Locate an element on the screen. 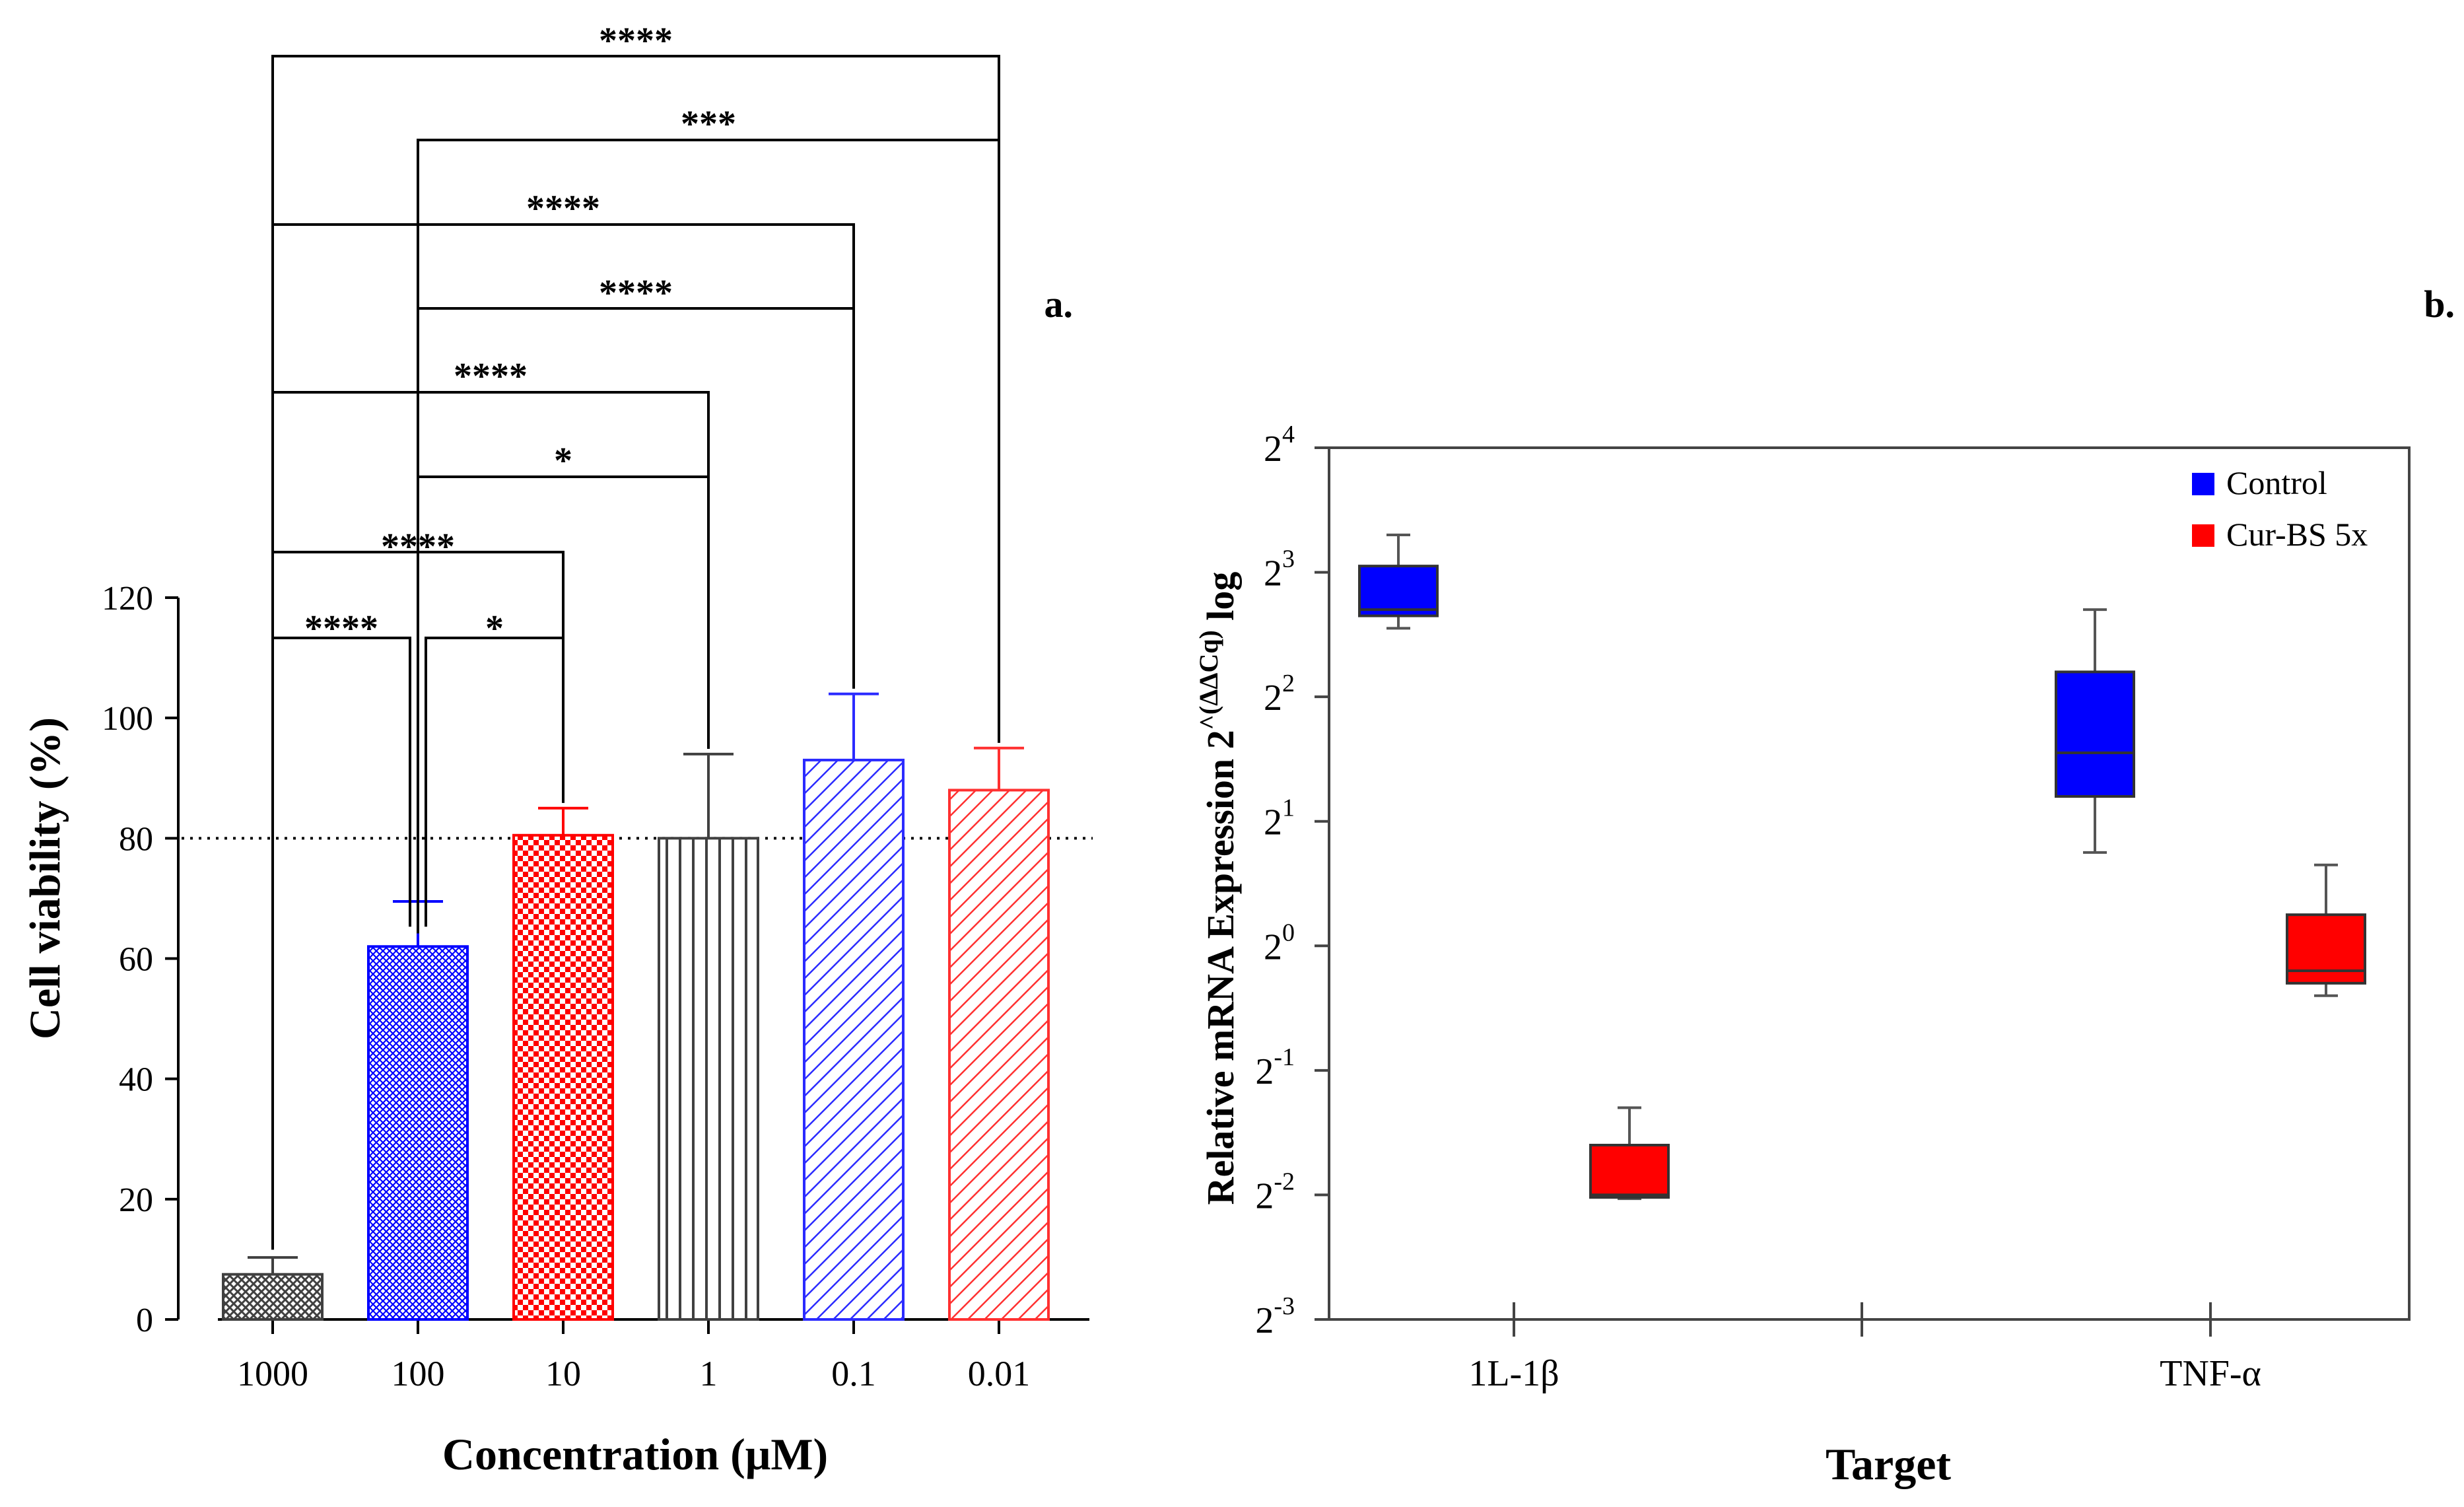 The image size is (2464, 1507). panel-b-y-tick-label: 21 is located at coordinates (1279, 818).